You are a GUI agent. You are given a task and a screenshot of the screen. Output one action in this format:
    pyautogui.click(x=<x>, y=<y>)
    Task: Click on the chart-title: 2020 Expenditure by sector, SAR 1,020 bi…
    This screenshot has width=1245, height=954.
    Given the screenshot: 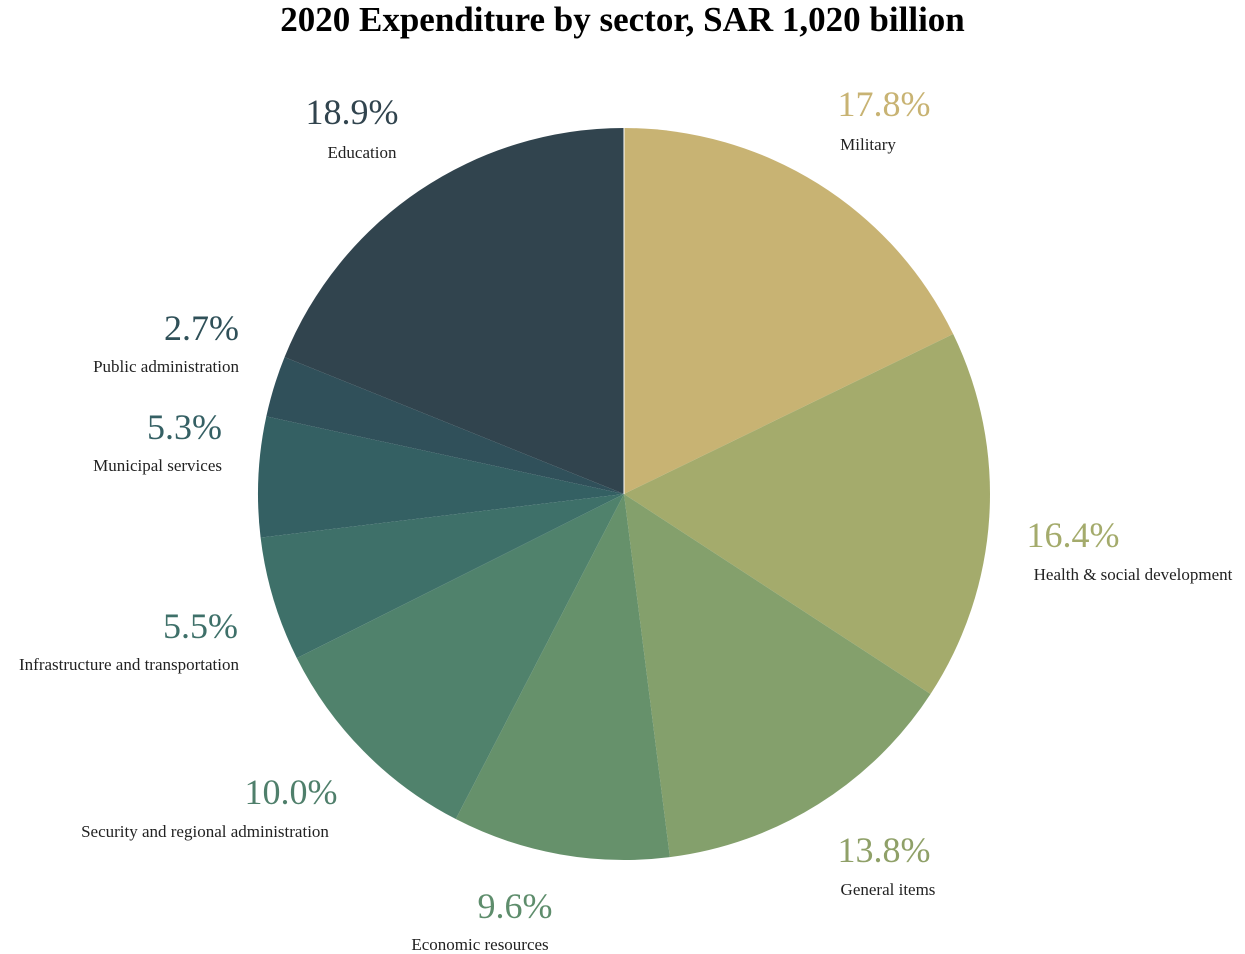 What is the action you would take?
    pyautogui.click(x=622, y=19)
    